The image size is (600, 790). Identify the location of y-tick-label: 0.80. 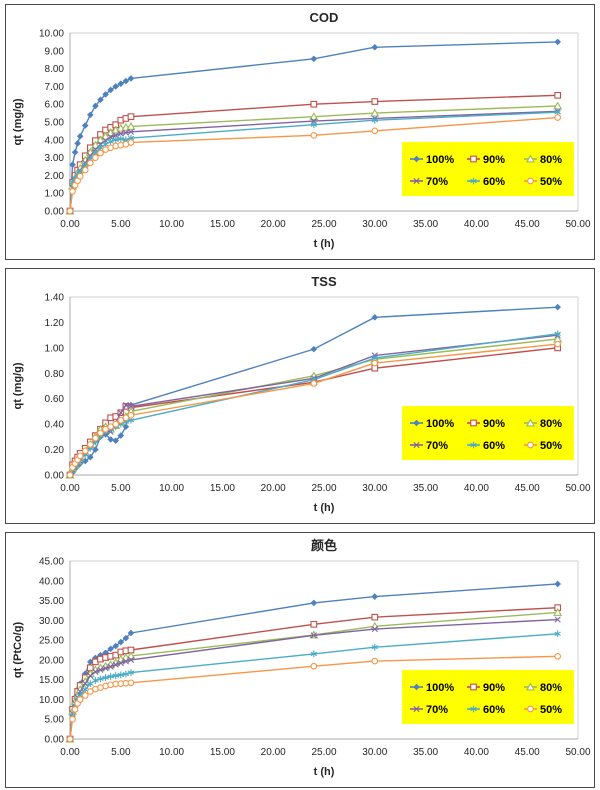
(55, 374).